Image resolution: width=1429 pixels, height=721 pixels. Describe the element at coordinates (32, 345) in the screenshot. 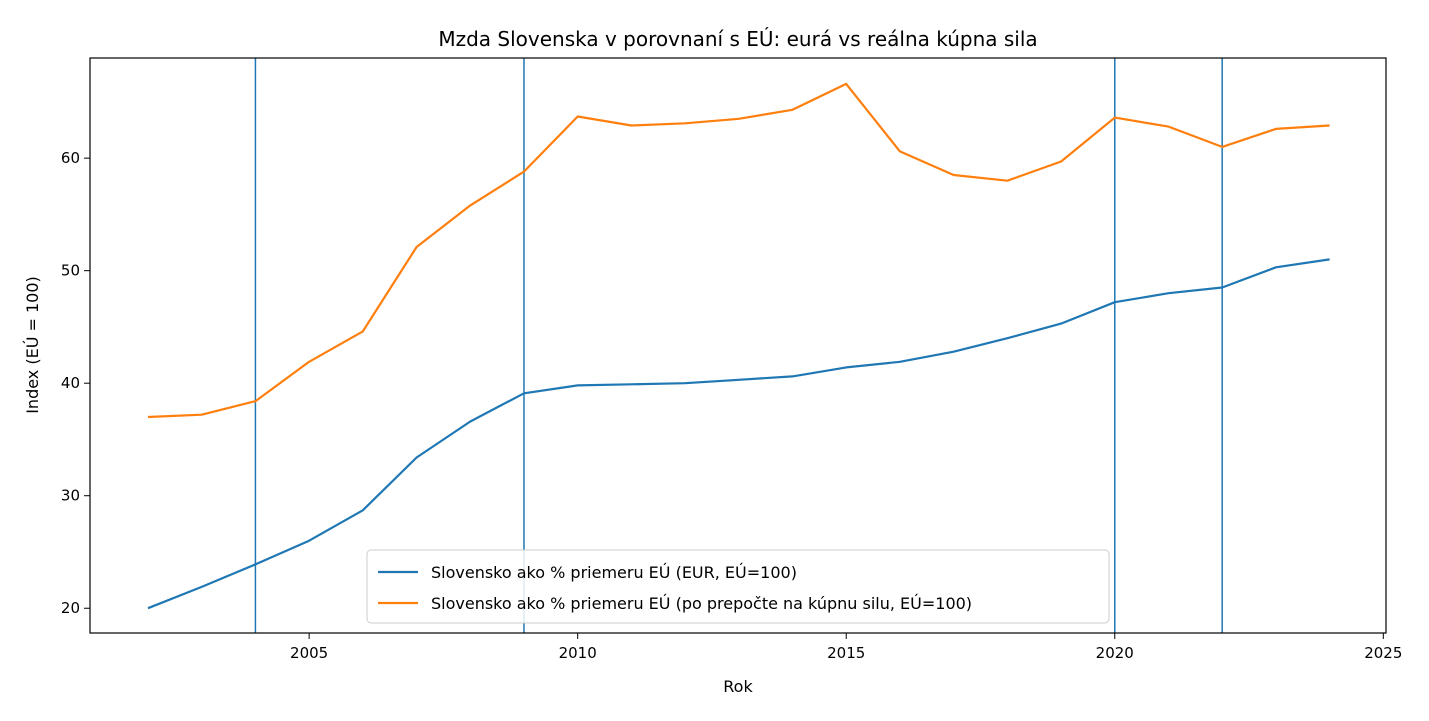

I see `y-axis-label: Index (EÚ = 100)` at that location.